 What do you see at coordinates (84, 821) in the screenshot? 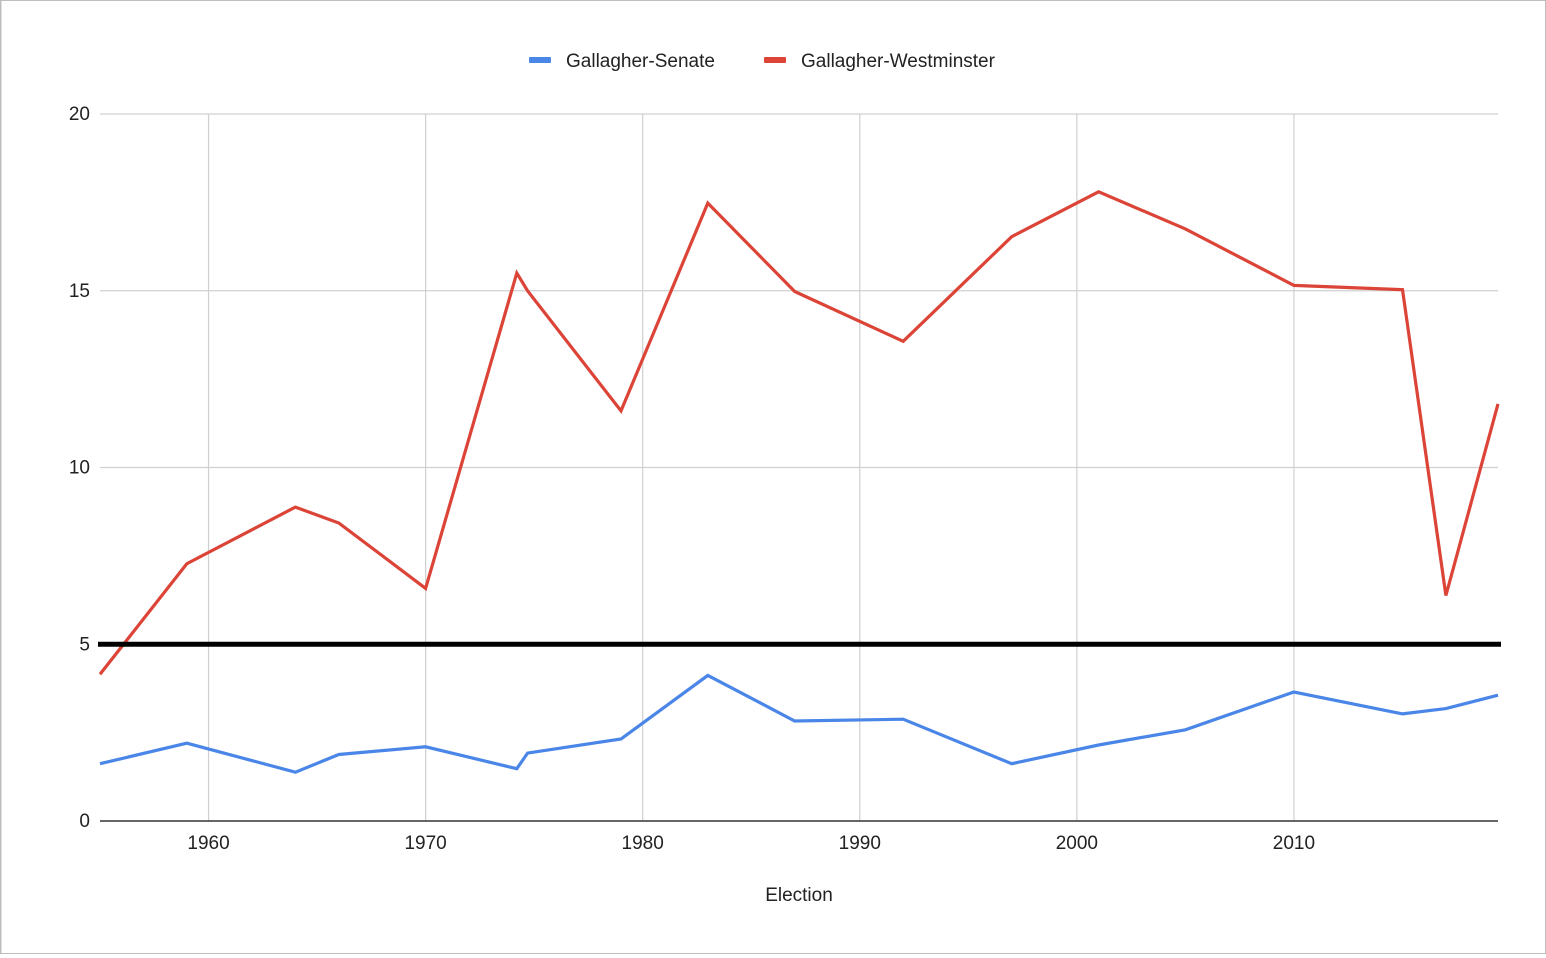
I see `y-tick-label: 0` at bounding box center [84, 821].